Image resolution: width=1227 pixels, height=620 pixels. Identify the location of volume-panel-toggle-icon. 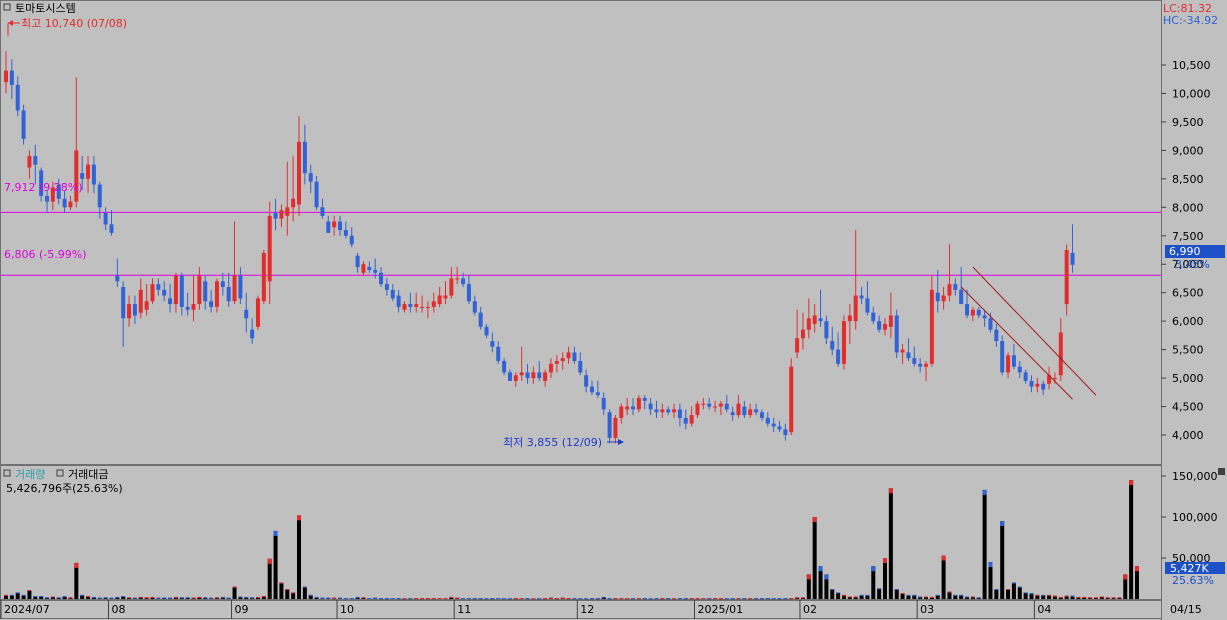
(1221, 471).